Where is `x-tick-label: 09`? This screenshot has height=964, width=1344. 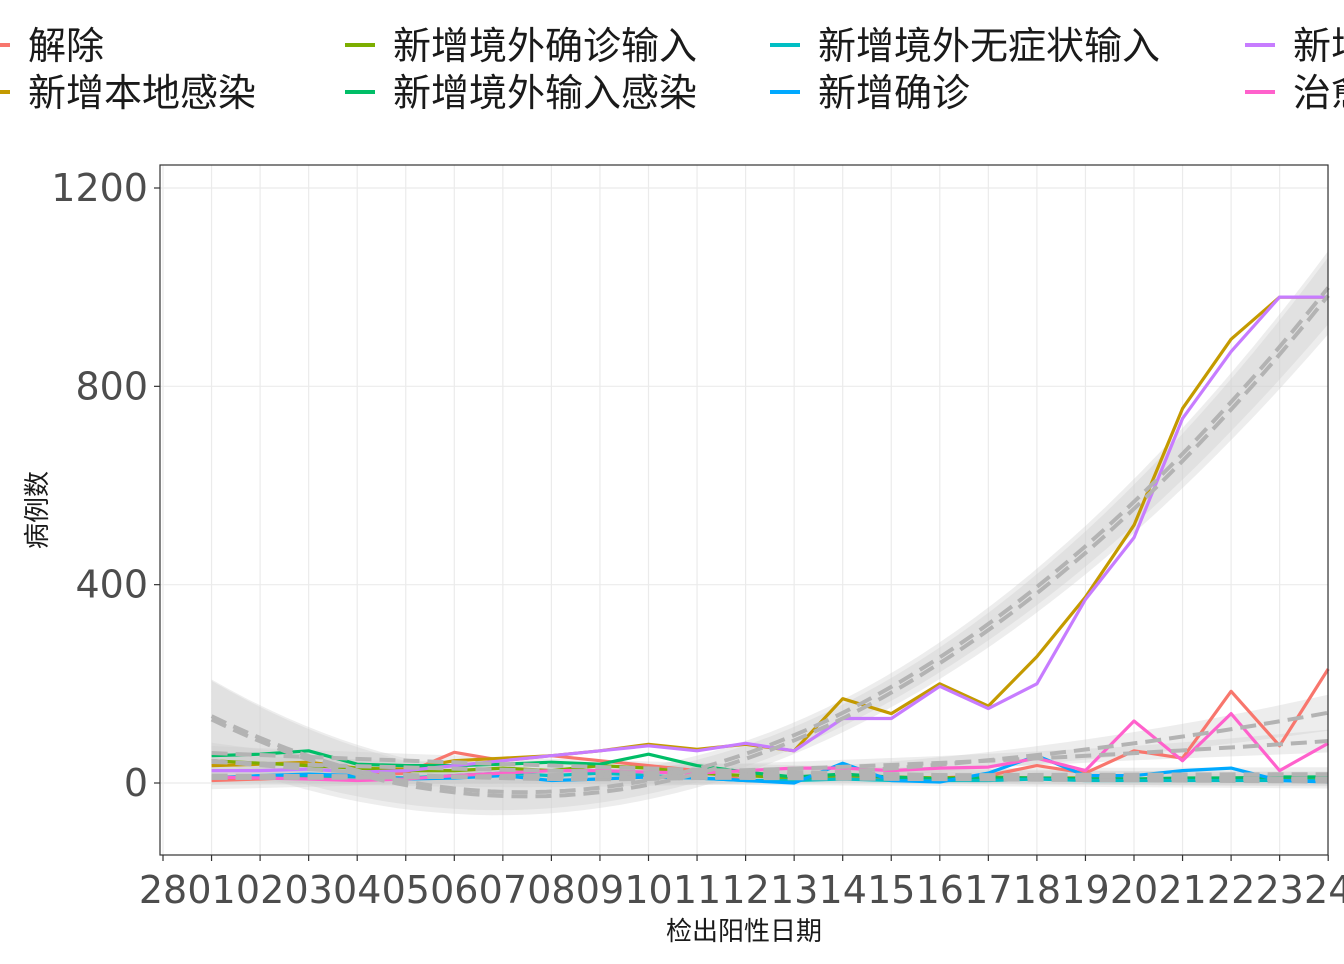 x-tick-label: 09 is located at coordinates (600, 890).